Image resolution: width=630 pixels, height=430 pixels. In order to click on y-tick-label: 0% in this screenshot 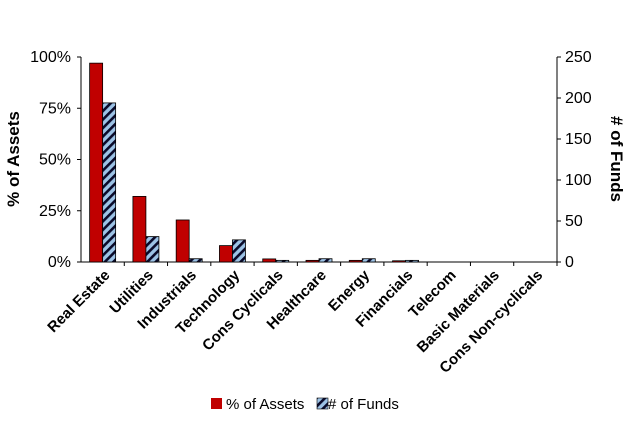, I will do `click(59, 262)`.